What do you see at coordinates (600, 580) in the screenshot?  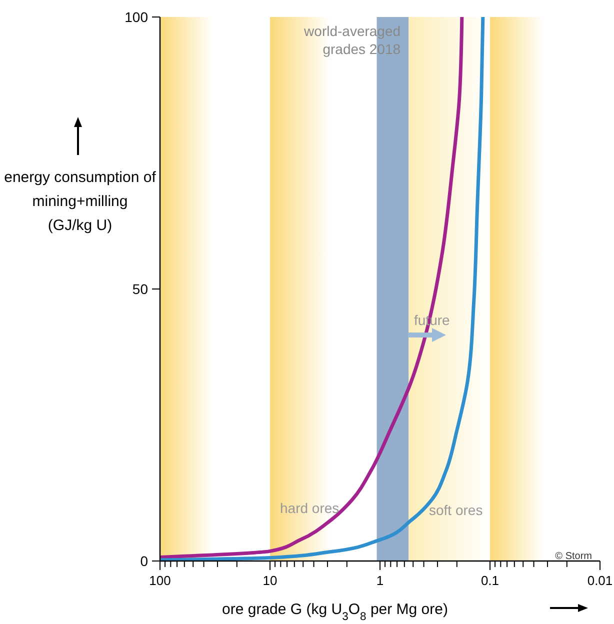 I see `x-tick-label: 0.01` at bounding box center [600, 580].